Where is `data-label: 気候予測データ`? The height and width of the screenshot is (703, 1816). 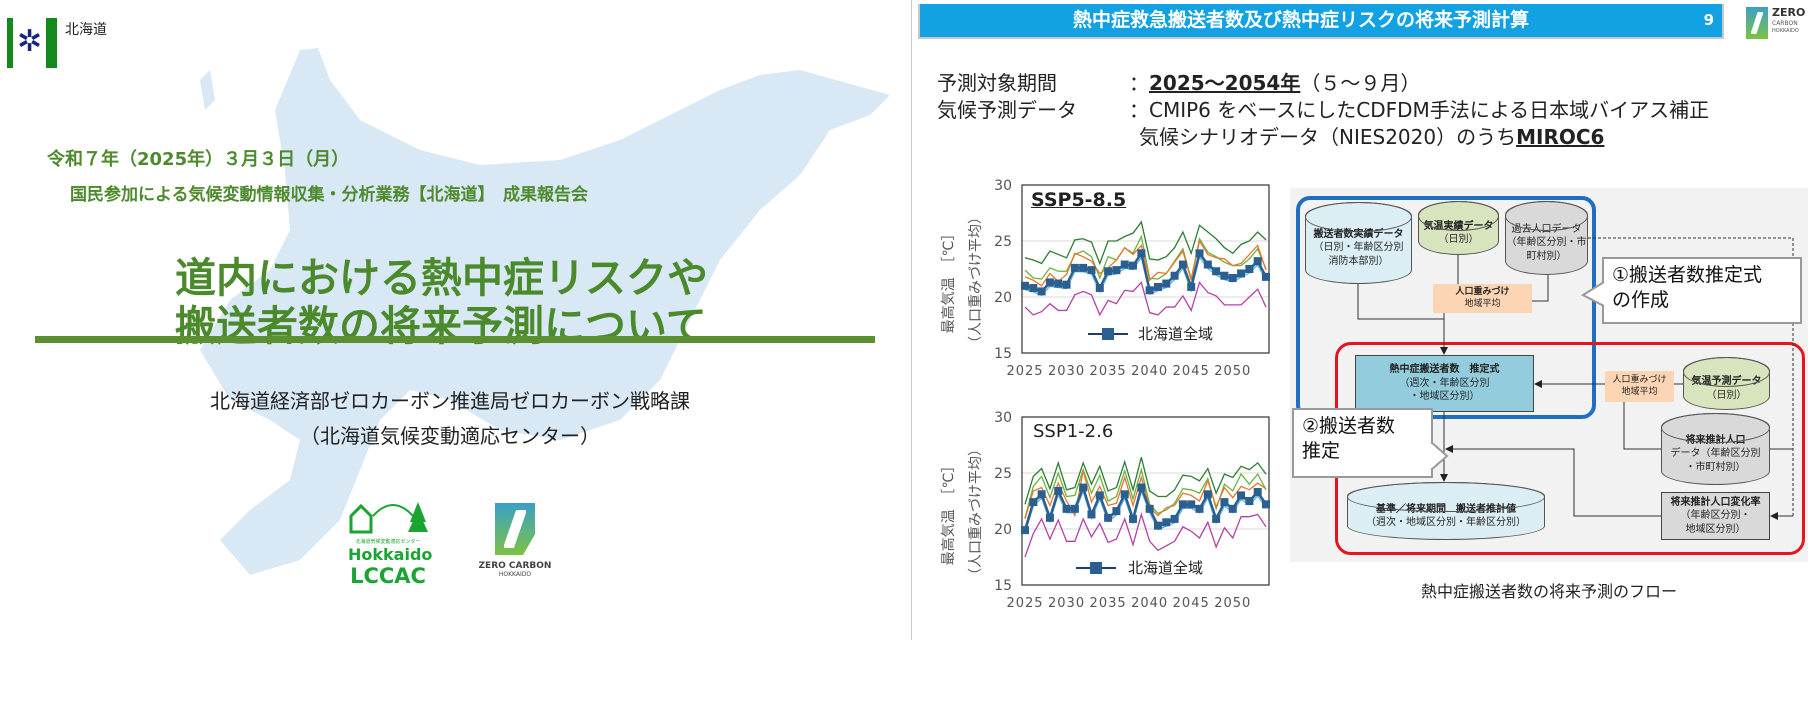 data-label: 気候予測データ is located at coordinates (1007, 110).